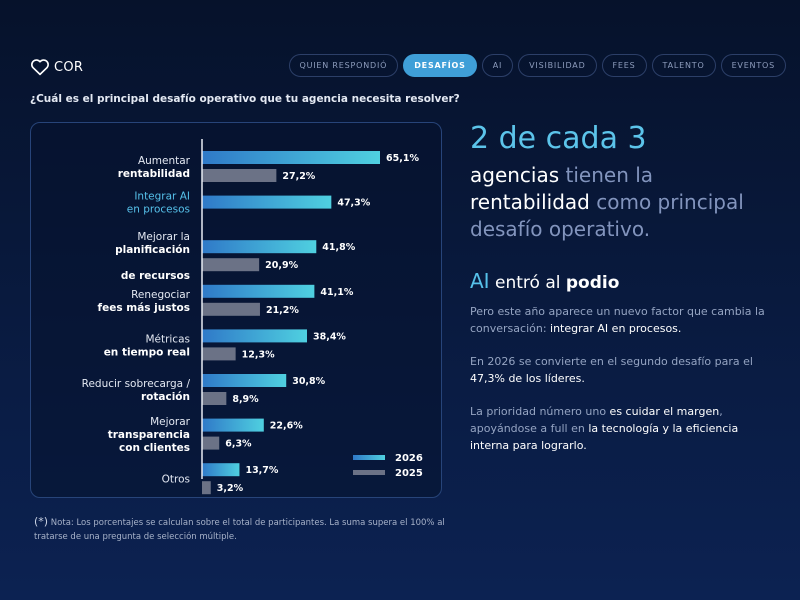  I want to click on data-label-2025: 12,3%, so click(258, 354).